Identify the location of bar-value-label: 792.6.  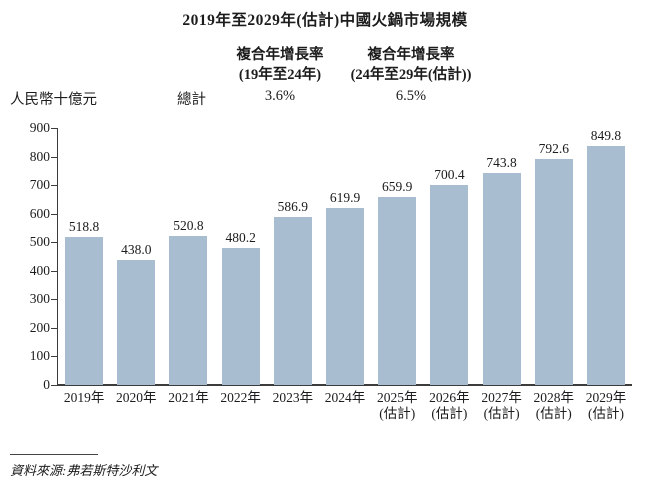
(553, 148).